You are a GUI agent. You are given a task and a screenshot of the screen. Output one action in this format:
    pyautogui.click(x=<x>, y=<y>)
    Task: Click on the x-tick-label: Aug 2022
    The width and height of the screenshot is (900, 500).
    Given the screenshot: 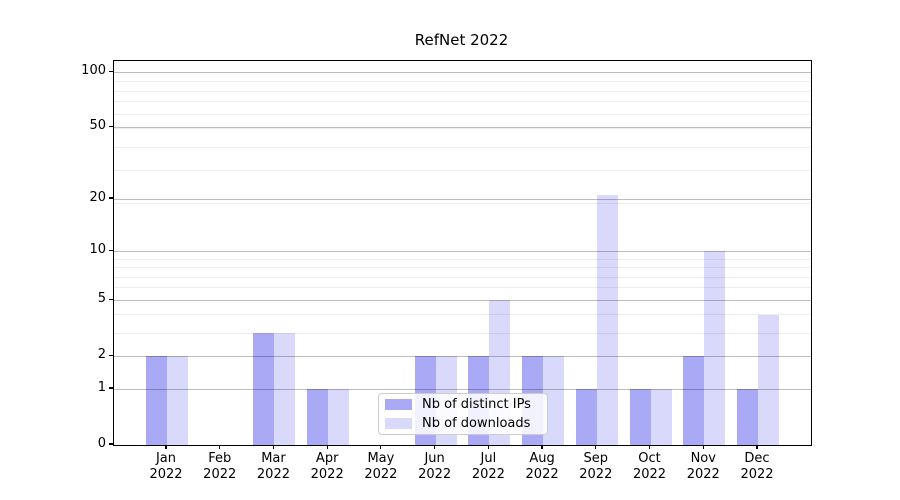 What is the action you would take?
    pyautogui.click(x=542, y=466)
    